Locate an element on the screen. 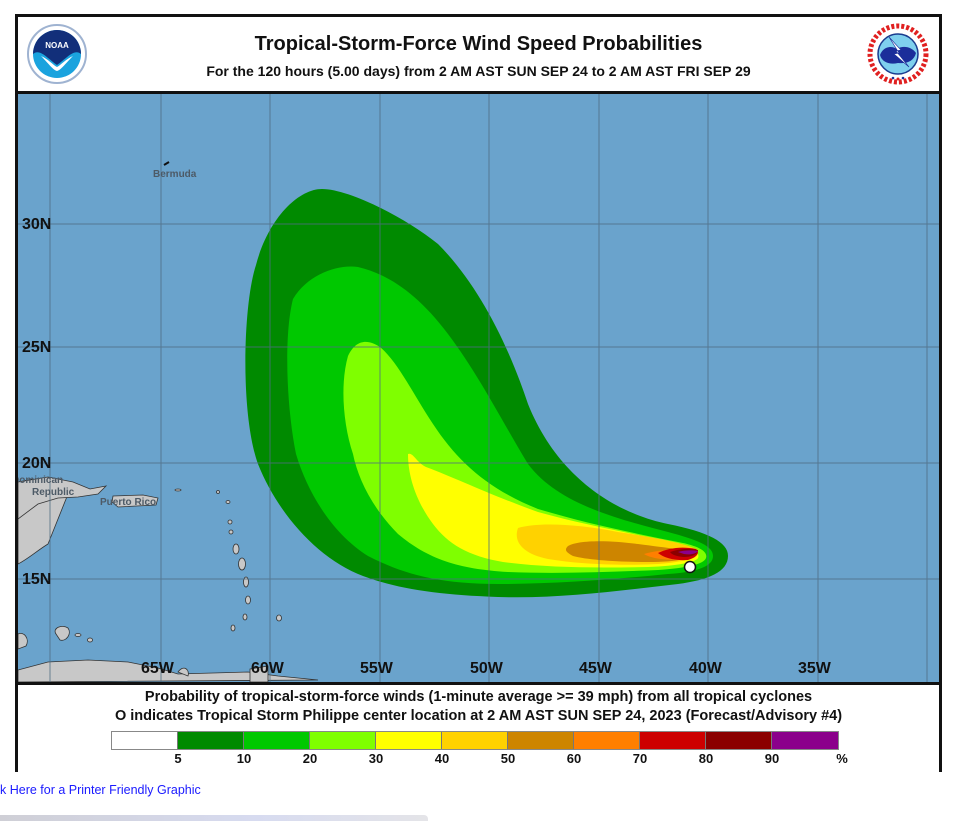  noaa-logo-icon: NOAA is located at coordinates (57, 54).